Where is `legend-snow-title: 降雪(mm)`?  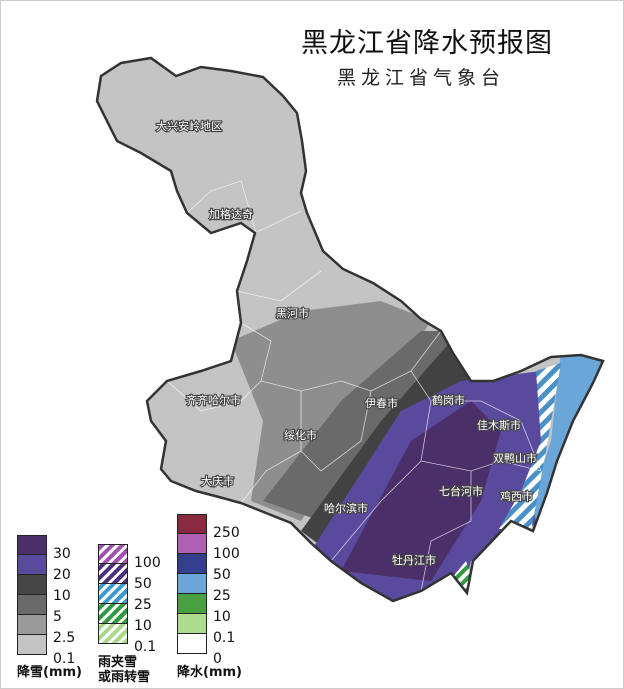
legend-snow-title: 降雪(mm) is located at coordinates (49, 672).